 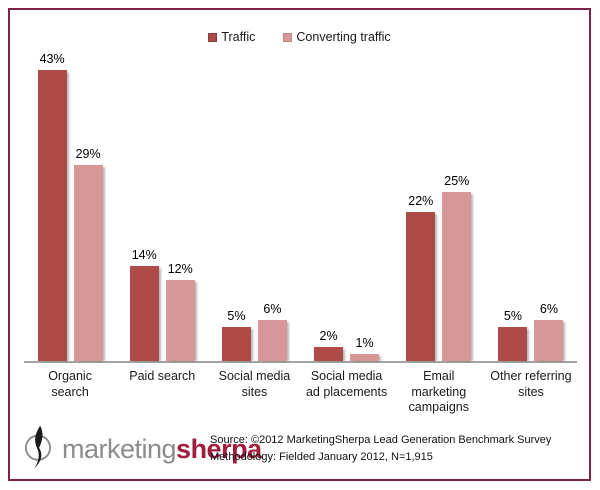 What do you see at coordinates (439, 214) in the screenshot?
I see `bar-group-email-marketing-campaigns: 22% 25%` at bounding box center [439, 214].